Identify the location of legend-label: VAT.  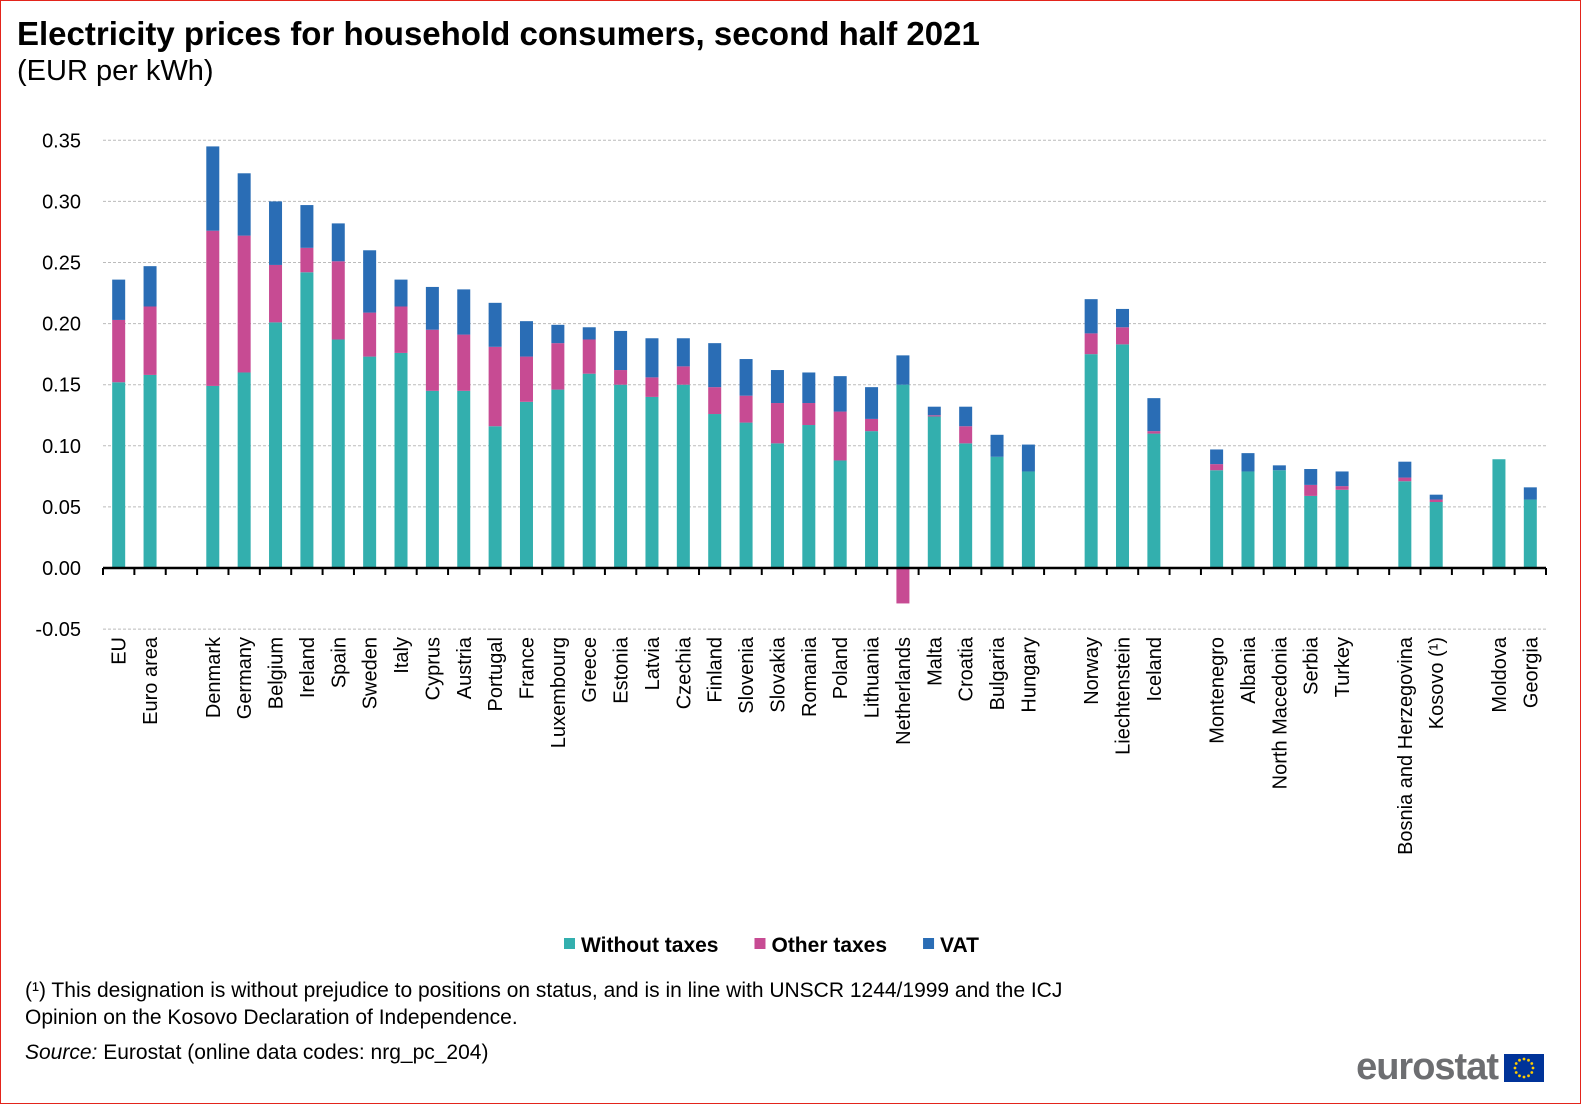
(959, 945).